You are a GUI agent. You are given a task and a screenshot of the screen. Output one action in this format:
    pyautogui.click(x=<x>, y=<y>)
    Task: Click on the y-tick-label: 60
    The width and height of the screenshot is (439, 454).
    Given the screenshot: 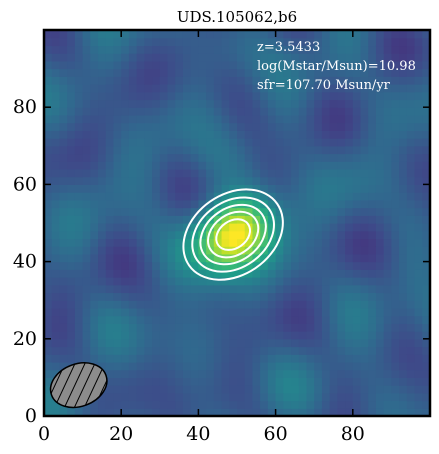 What is the action you would take?
    pyautogui.click(x=25, y=184)
    